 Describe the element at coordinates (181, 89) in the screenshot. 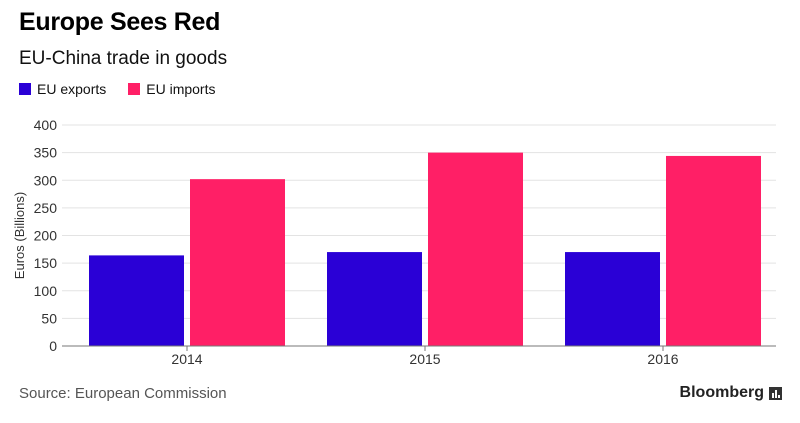

I see `legend-label-imports: EU imports` at that location.